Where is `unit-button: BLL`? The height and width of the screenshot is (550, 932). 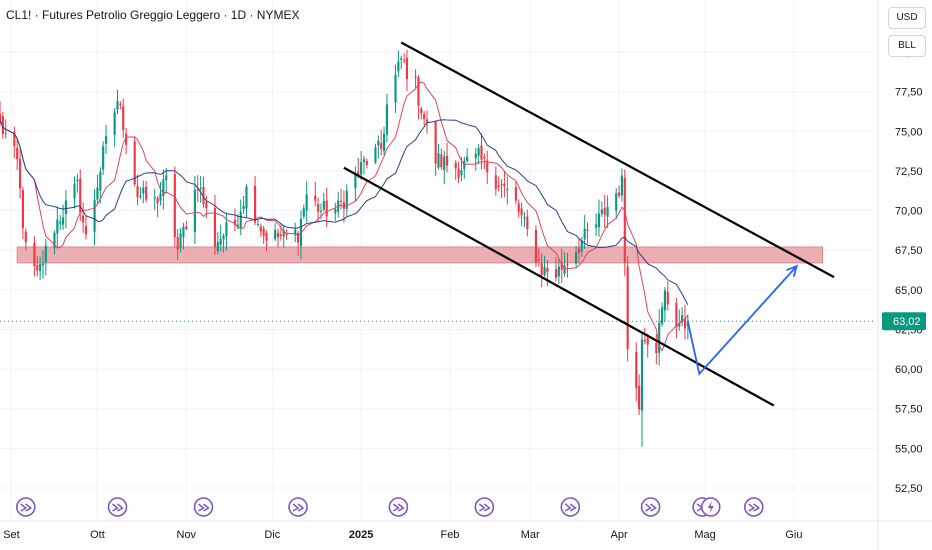
unit-button: BLL is located at coordinates (907, 46).